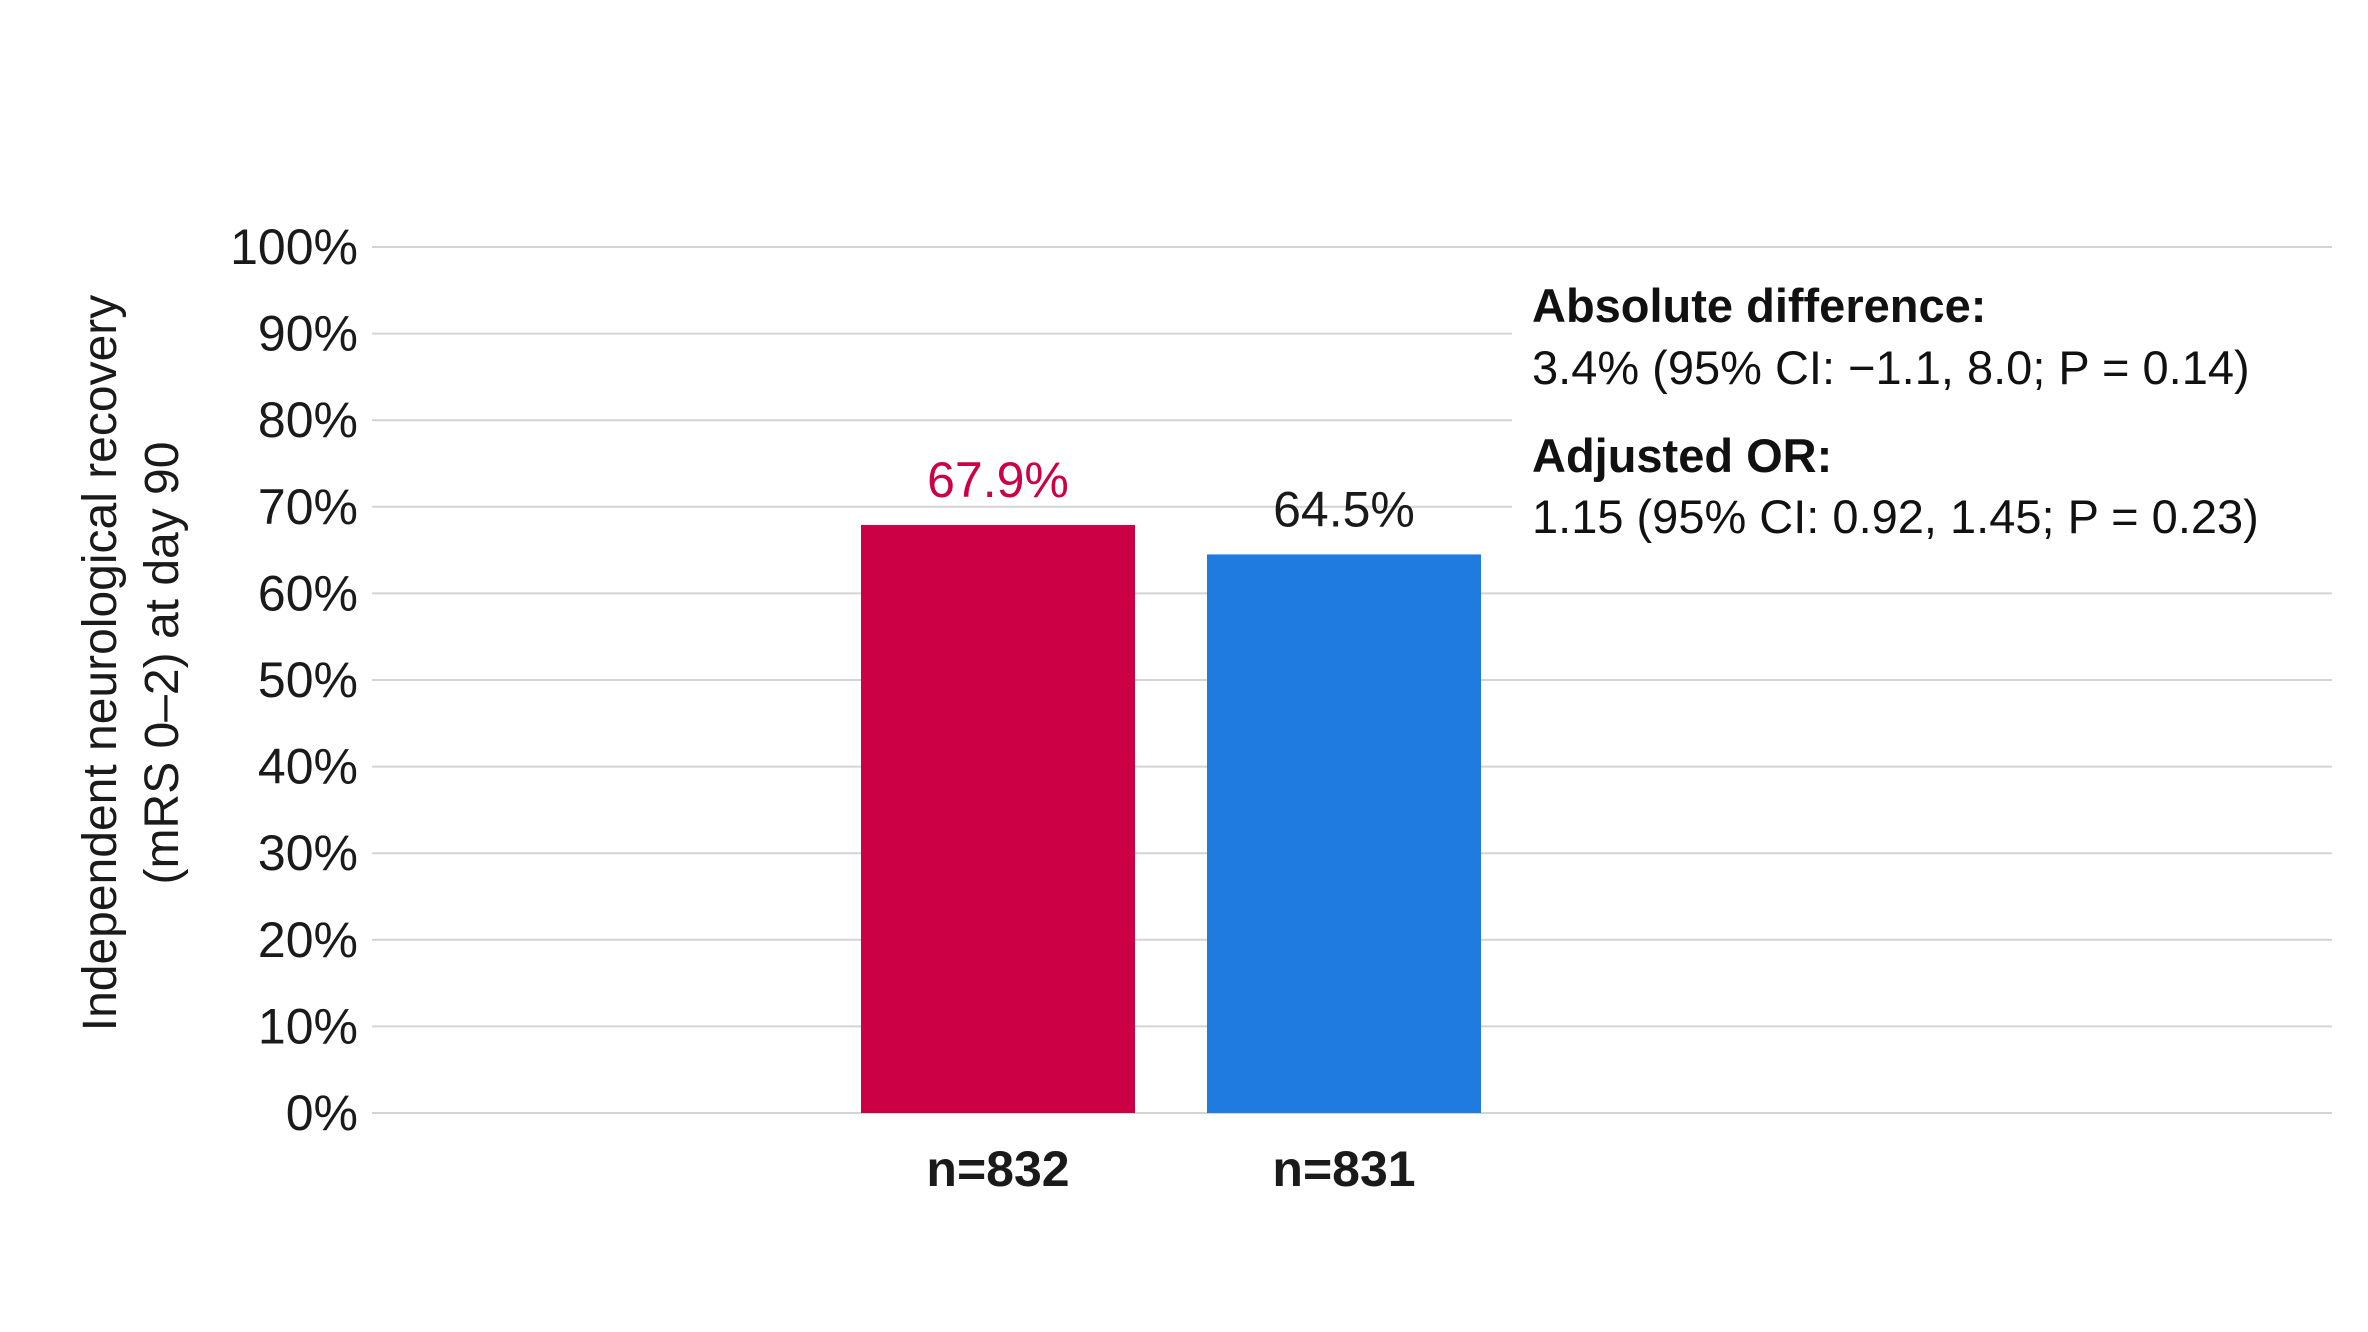 The height and width of the screenshot is (1332, 2368). I want to click on y-tick-label: 60%, so click(308, 593).